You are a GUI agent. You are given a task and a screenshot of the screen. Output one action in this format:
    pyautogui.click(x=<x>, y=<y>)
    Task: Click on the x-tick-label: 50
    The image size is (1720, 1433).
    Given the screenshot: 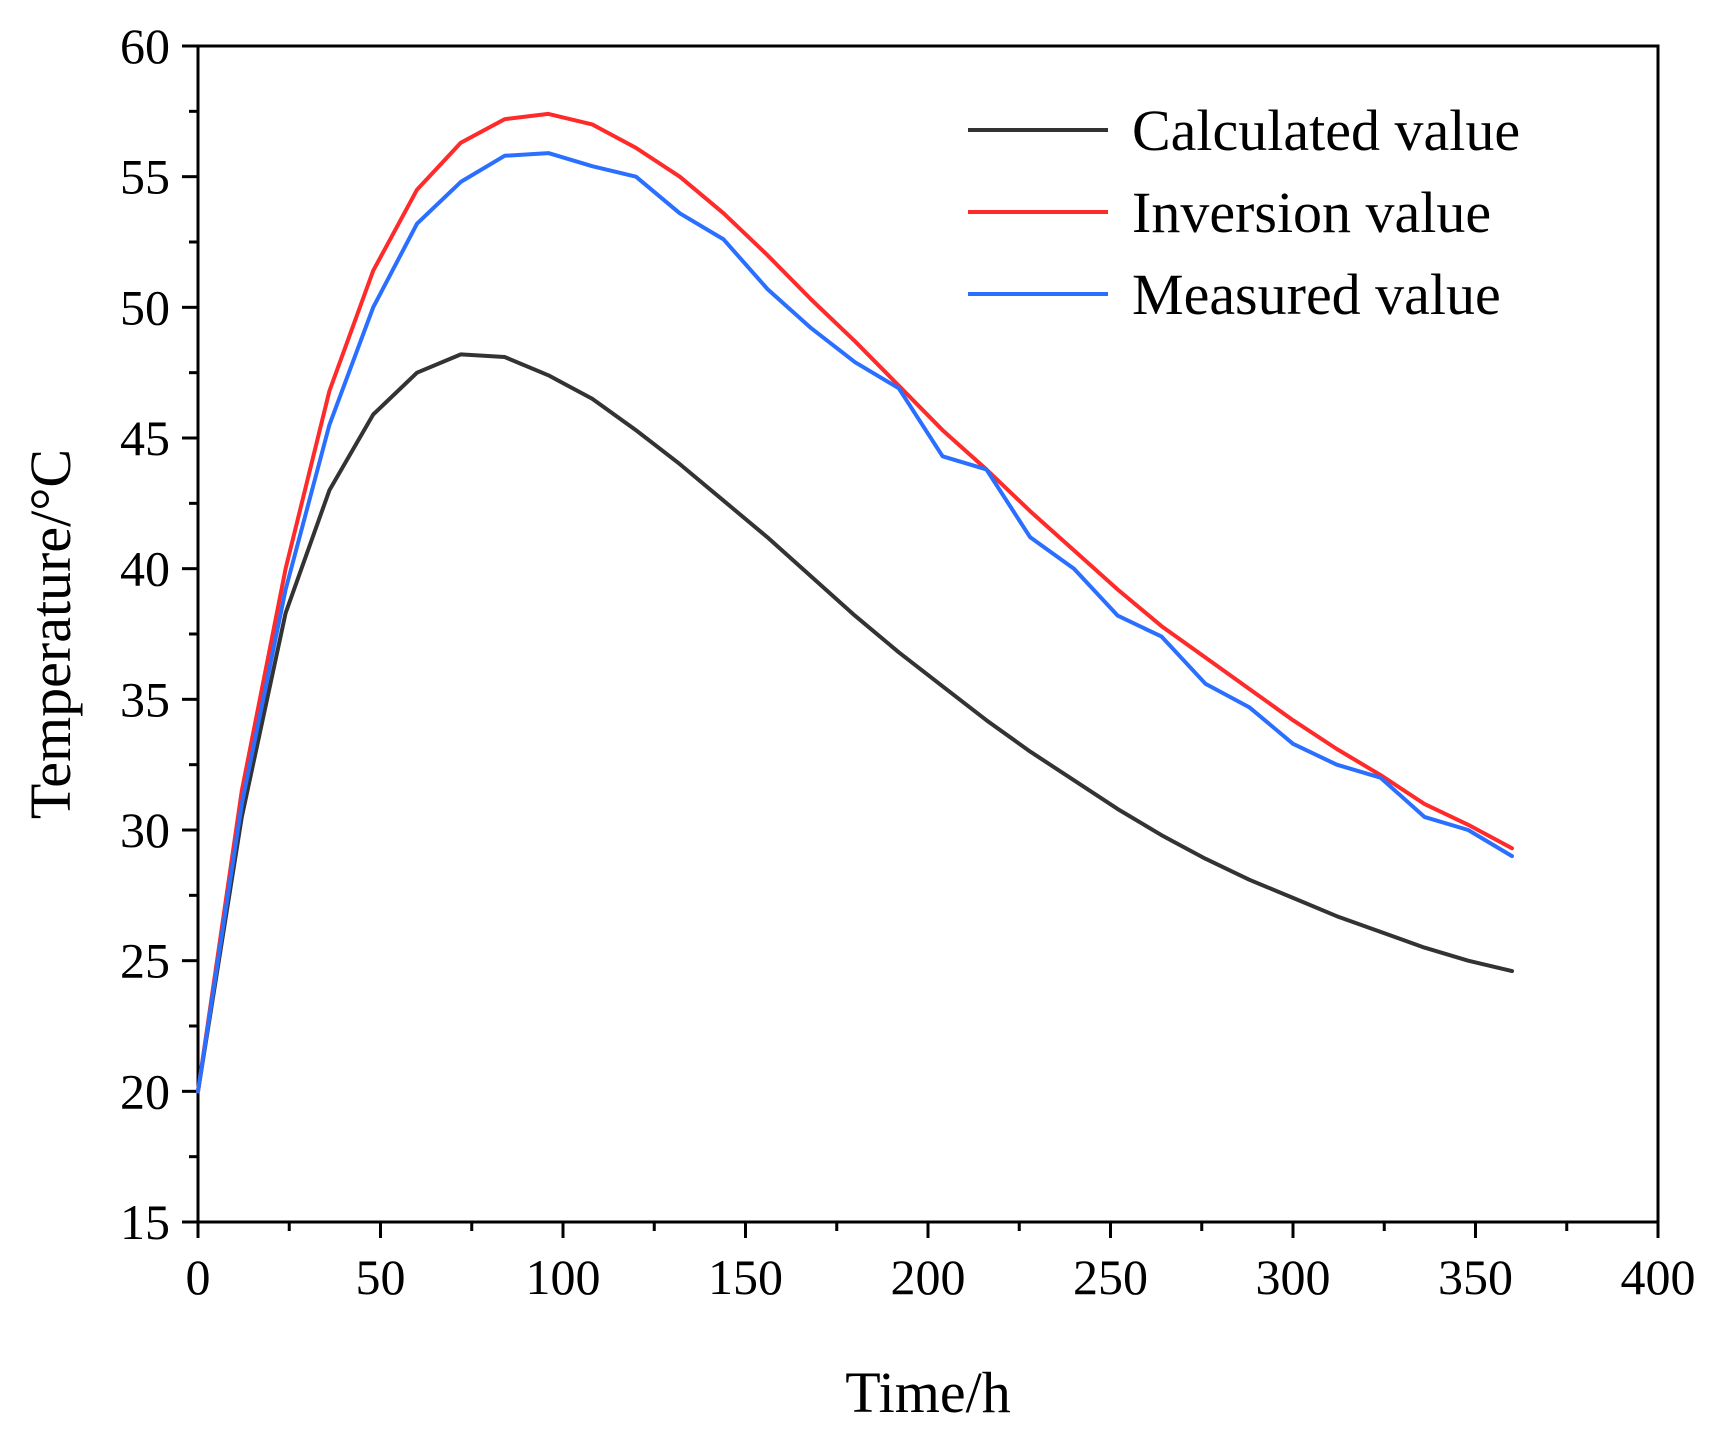 What is the action you would take?
    pyautogui.click(x=381, y=1277)
    